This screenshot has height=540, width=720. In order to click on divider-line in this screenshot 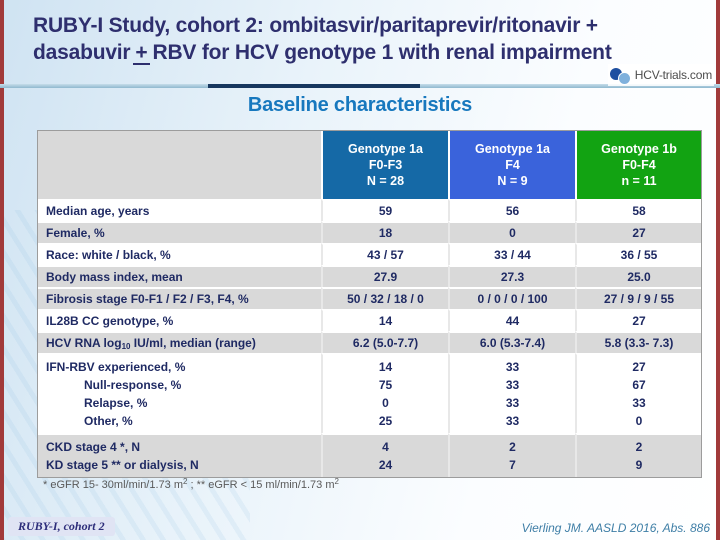, I will do `click(360, 86)`.